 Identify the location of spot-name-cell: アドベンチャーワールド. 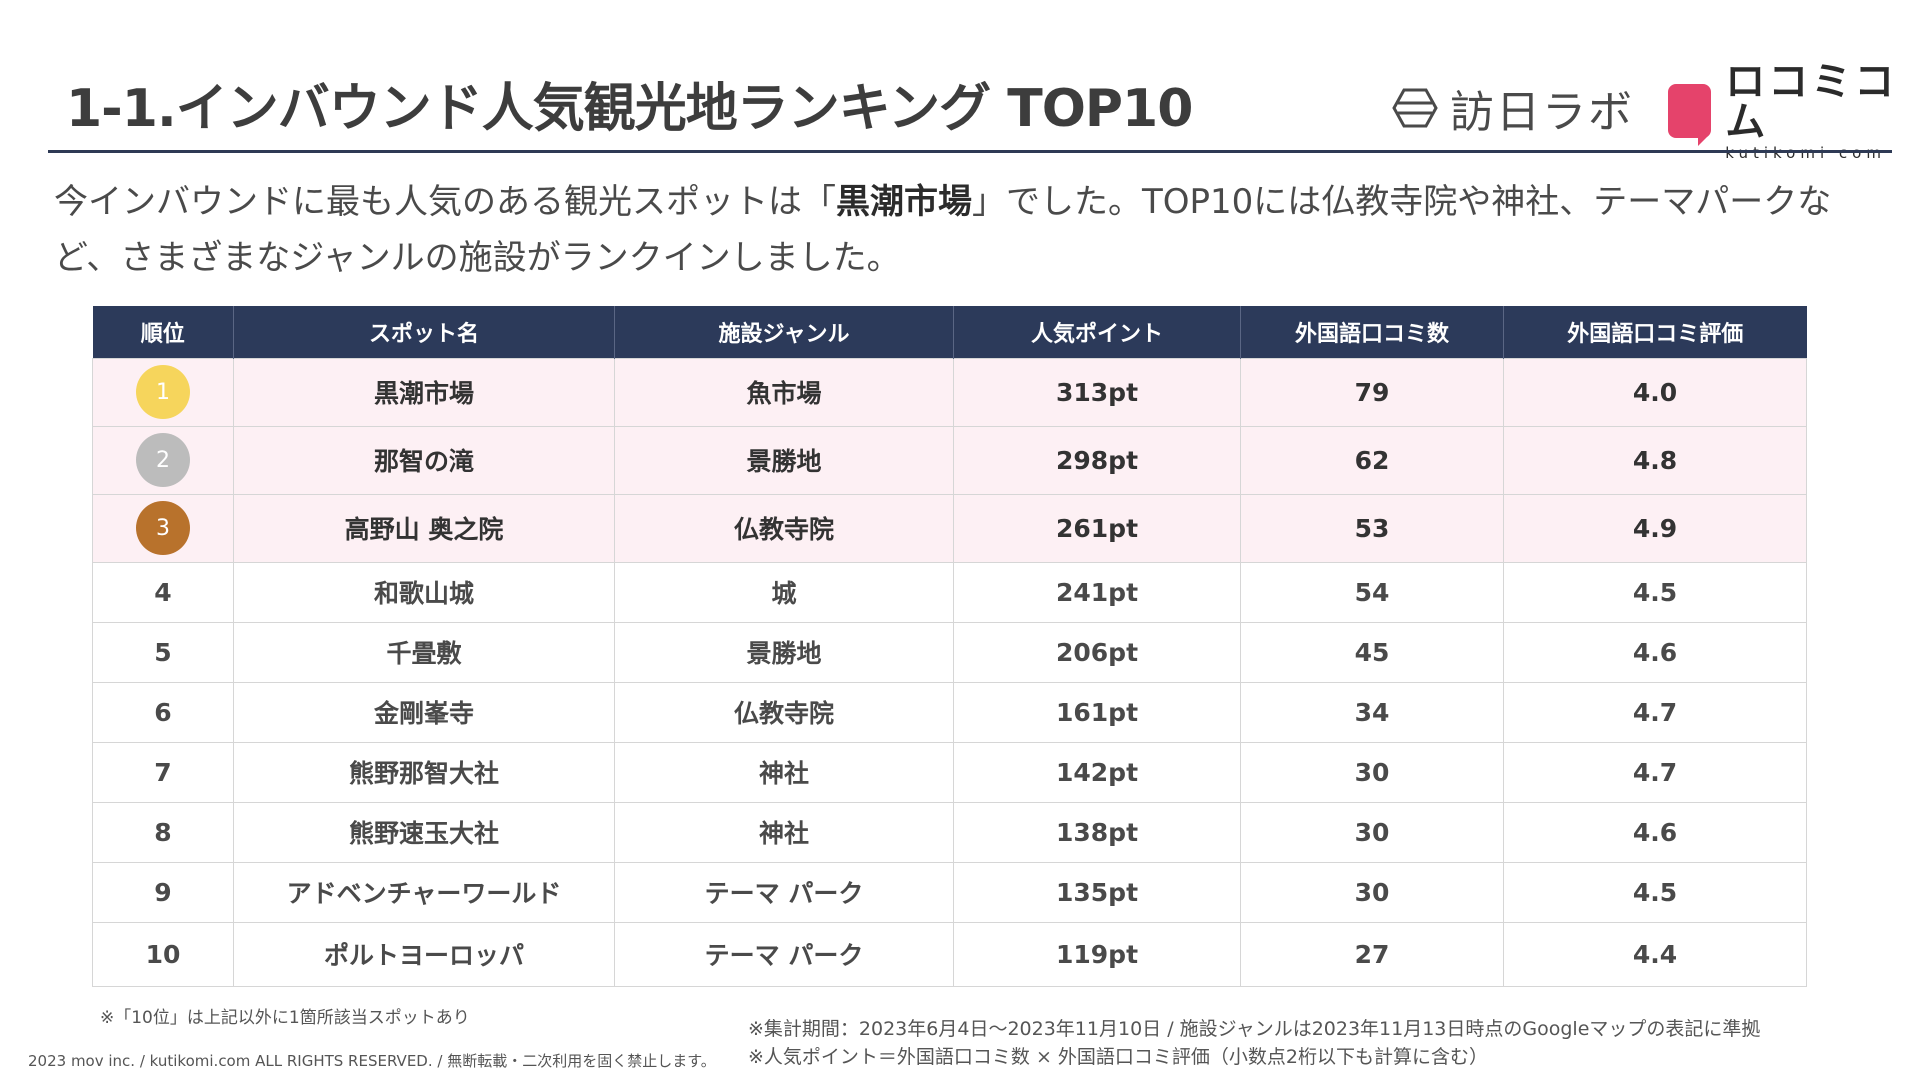
(424, 892).